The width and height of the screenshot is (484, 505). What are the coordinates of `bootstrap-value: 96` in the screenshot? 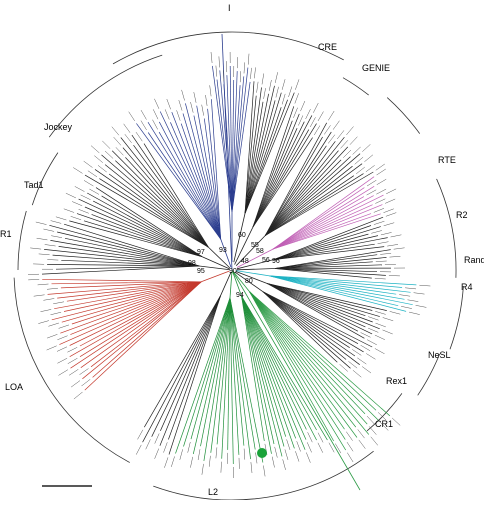 It's located at (276, 261).